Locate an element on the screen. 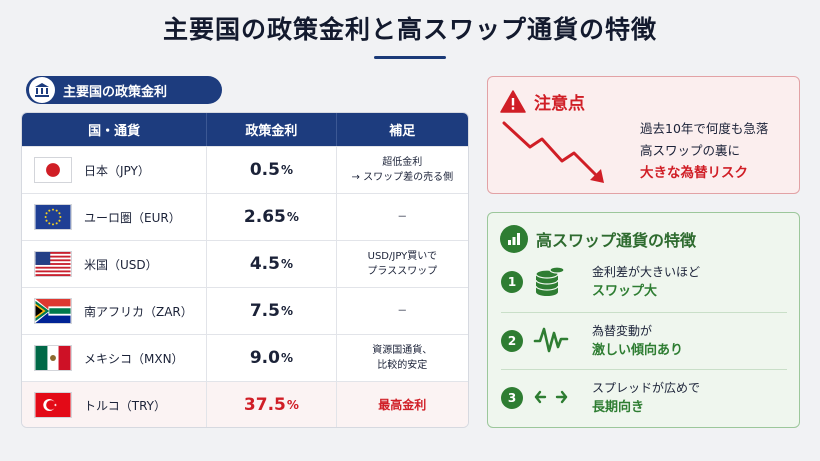 Image resolution: width=820 pixels, height=461 pixels. title-underline is located at coordinates (410, 57).